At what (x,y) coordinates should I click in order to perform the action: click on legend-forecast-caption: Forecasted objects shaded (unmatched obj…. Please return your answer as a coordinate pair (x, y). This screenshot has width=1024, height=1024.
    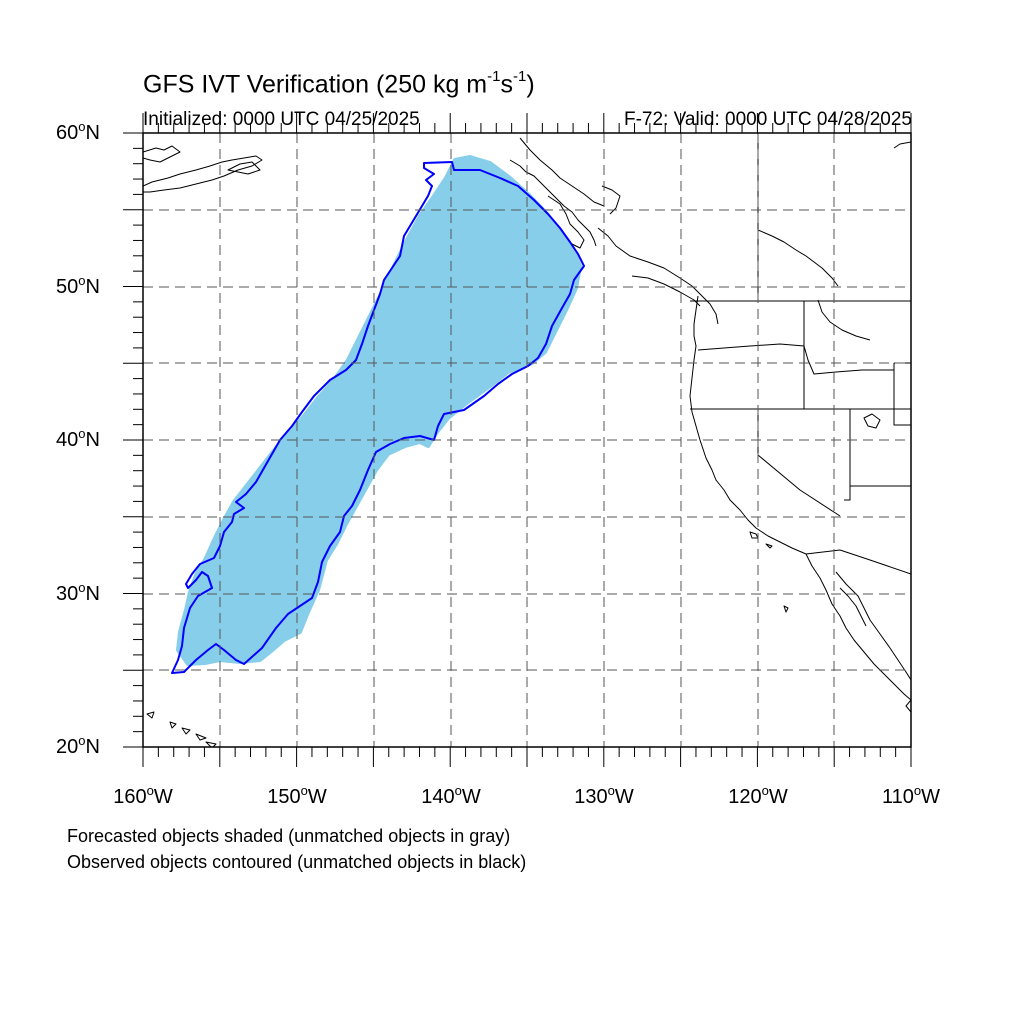
    Looking at the image, I should click on (289, 836).